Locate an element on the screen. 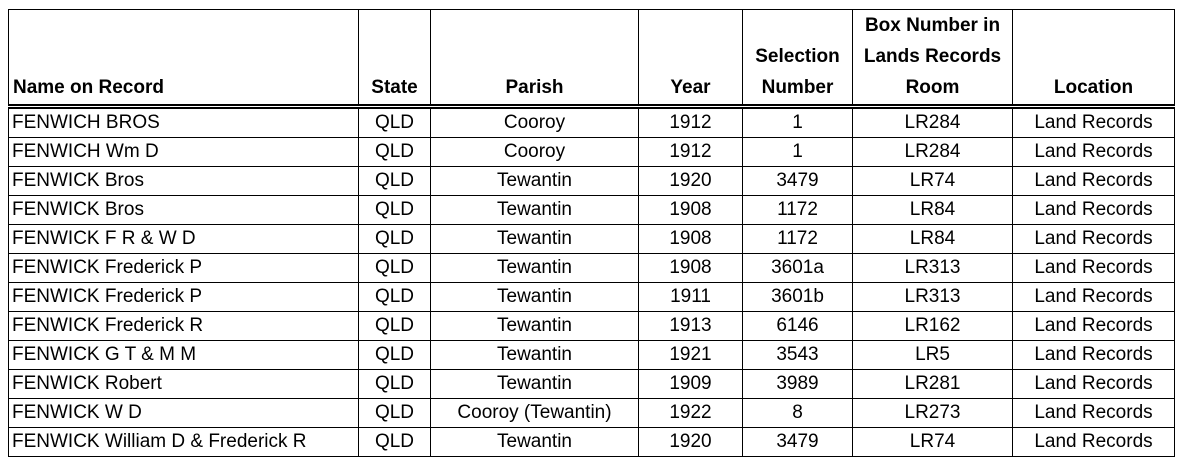 The width and height of the screenshot is (1194, 472). header-state: State is located at coordinates (394, 59).